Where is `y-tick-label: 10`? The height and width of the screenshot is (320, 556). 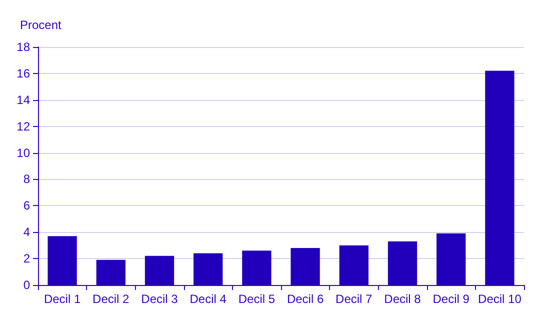 y-tick-label: 10 is located at coordinates (23, 153).